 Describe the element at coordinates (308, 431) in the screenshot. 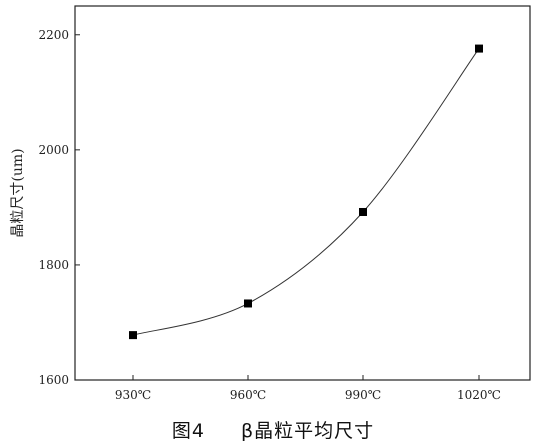

I see `figure-title: β晶粒平均尺寸` at that location.